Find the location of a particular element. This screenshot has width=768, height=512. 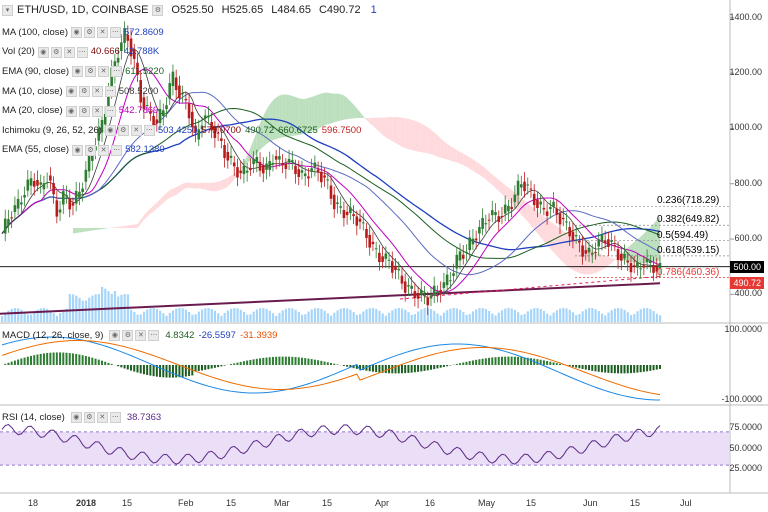

rsi-label: RSI (14, close) is located at coordinates (33, 417).